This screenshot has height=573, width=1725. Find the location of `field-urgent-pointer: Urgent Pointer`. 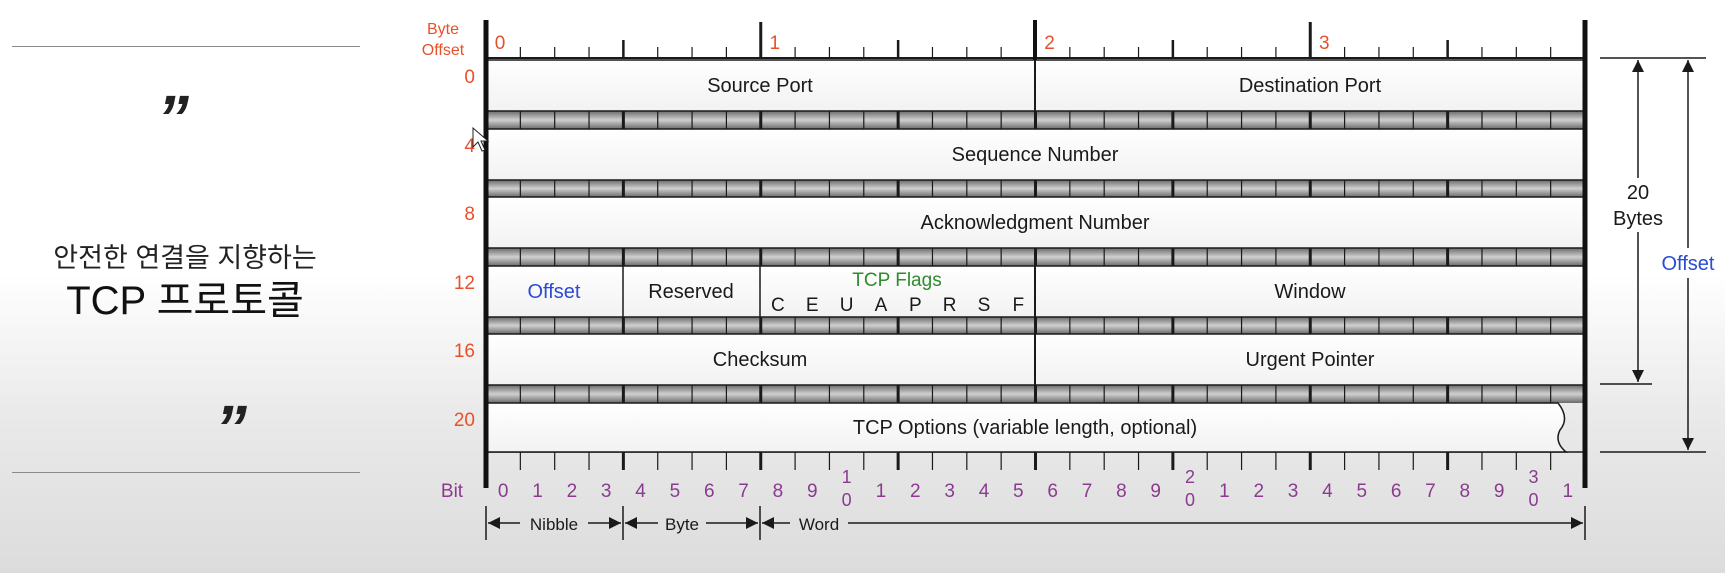

field-urgent-pointer: Urgent Pointer is located at coordinates (1310, 360).